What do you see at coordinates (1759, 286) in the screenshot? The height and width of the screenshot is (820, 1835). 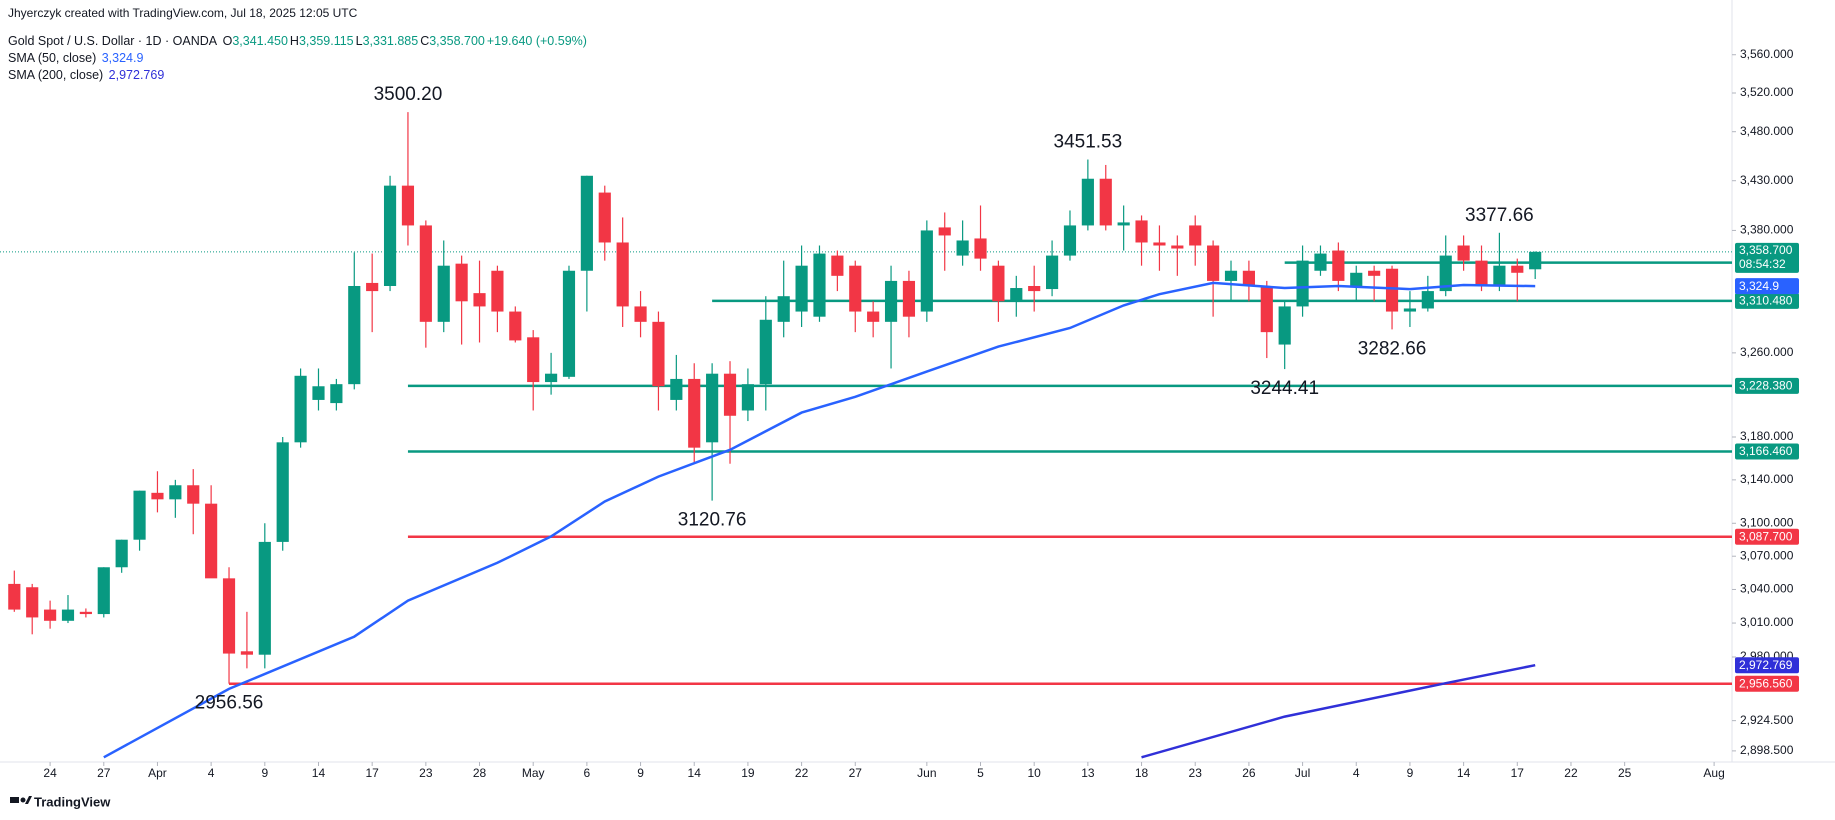 I see `sma-badge-label: 3,324.9` at bounding box center [1759, 286].